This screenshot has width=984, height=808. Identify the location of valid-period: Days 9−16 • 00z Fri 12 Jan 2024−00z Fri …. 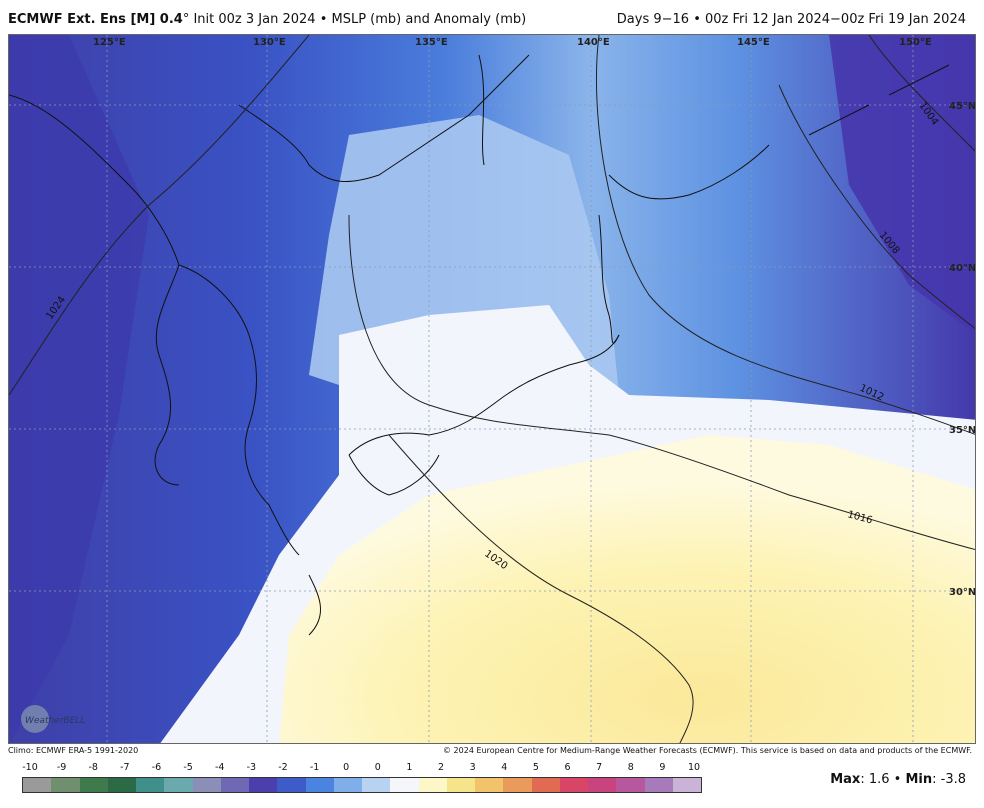
(791, 19).